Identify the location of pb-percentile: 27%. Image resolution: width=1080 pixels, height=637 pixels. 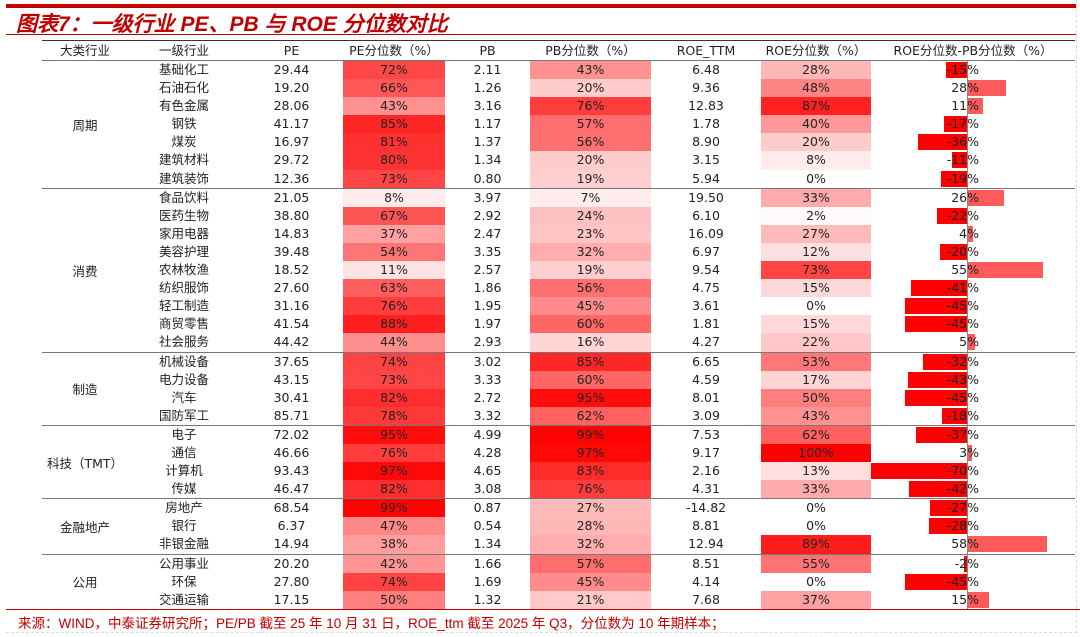
(590, 508).